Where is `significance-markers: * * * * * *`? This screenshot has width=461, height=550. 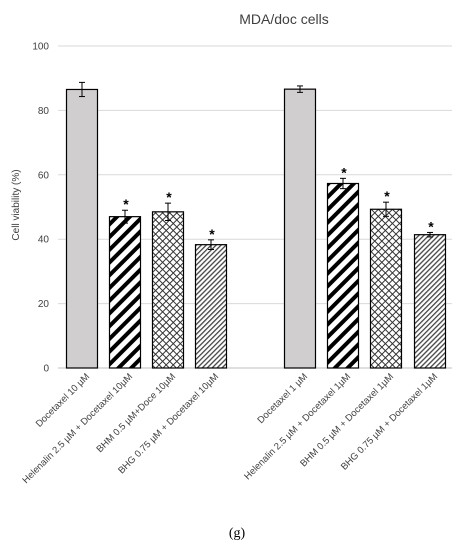
significance-markers: * * * * * * is located at coordinates (278, 203).